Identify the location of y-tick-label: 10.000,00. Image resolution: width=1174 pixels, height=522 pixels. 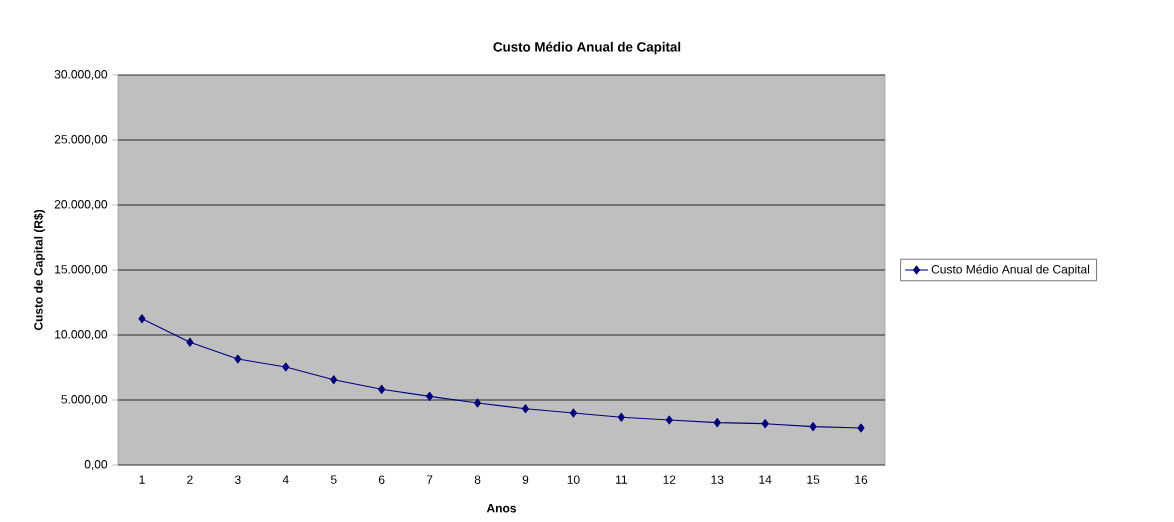
(81, 335).